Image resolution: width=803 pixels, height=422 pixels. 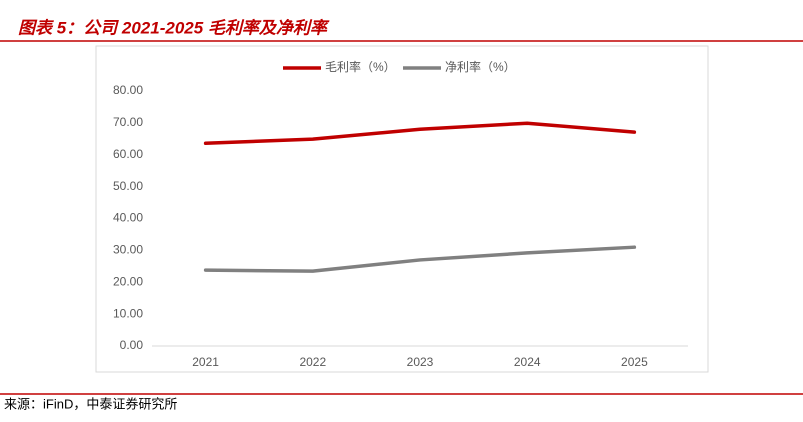 I want to click on y-tick-label: 20.00, so click(x=128, y=281).